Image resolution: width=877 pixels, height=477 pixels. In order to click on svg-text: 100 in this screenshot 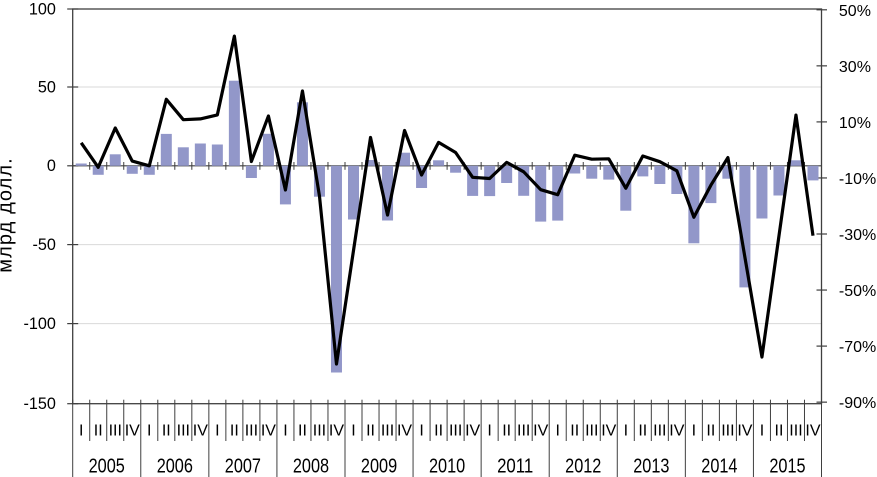, I will do `click(42, 10)`.